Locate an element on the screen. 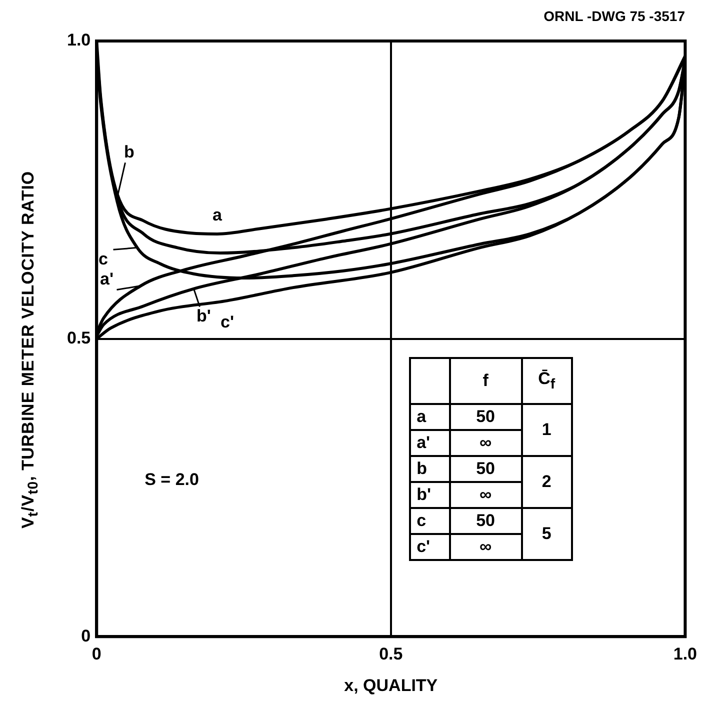 The height and width of the screenshot is (705, 705). legend-label: c' is located at coordinates (430, 547).